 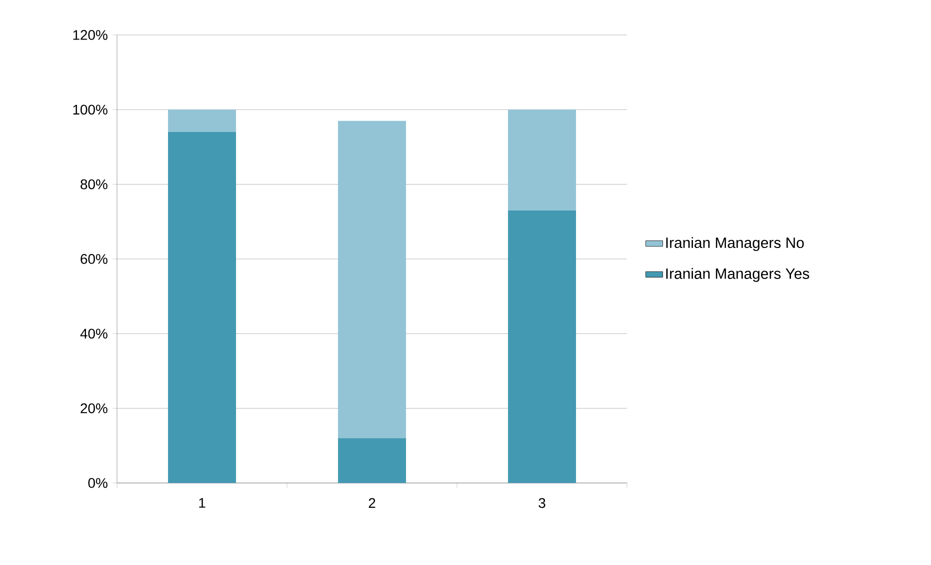 What do you see at coordinates (372, 503) in the screenshot?
I see `x-tick-label: 2` at bounding box center [372, 503].